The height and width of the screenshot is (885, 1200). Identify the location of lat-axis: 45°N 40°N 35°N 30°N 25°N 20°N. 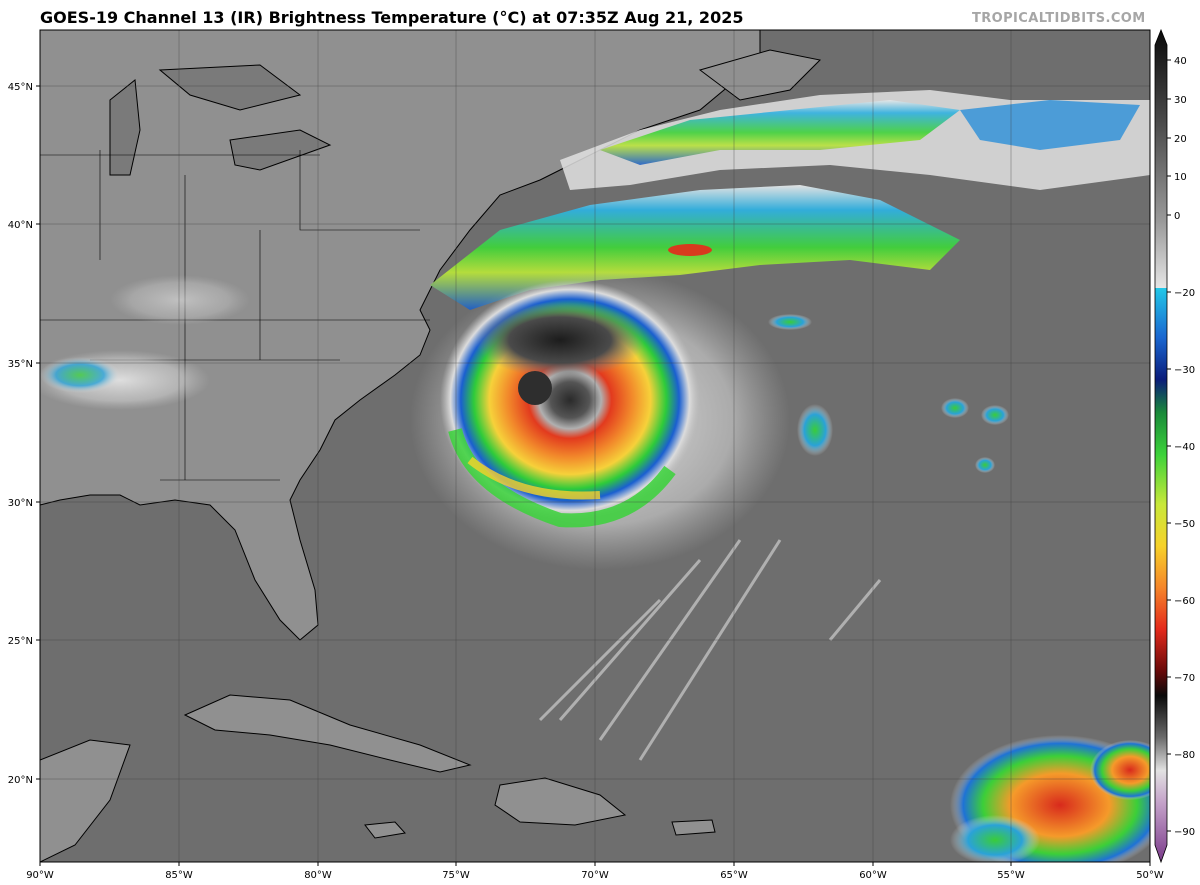
(24, 434).